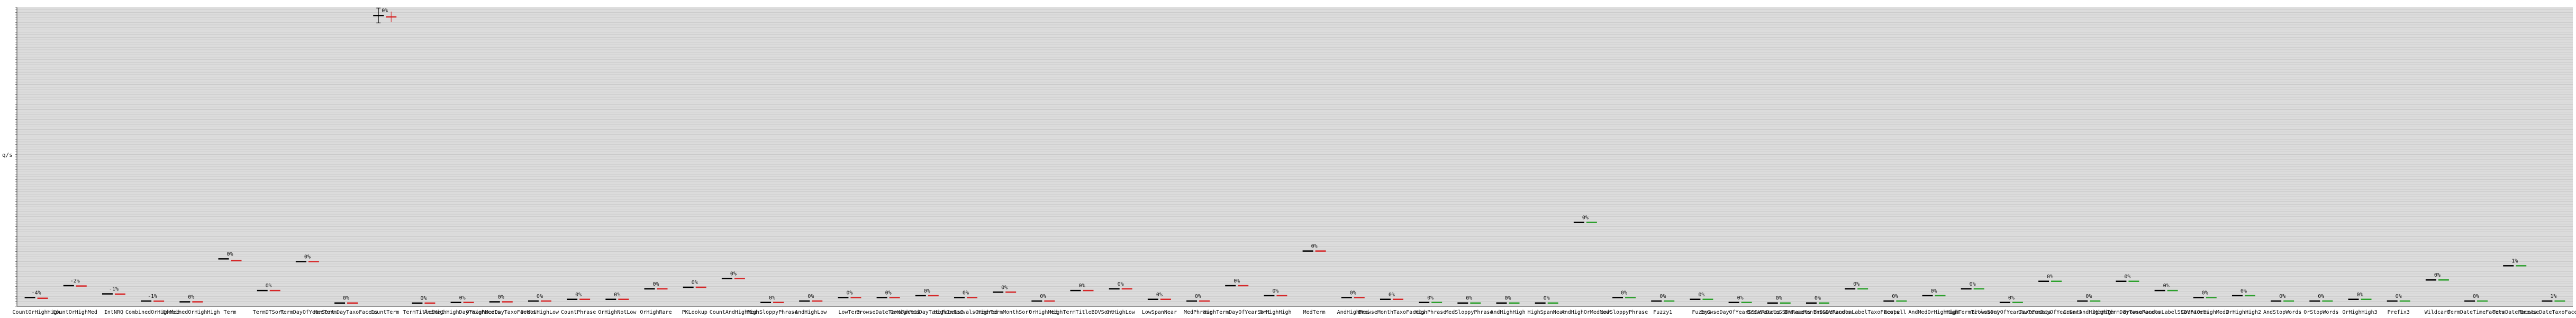  What do you see at coordinates (811, 312) in the screenshot?
I see `category-label: AndHighLow` at bounding box center [811, 312].